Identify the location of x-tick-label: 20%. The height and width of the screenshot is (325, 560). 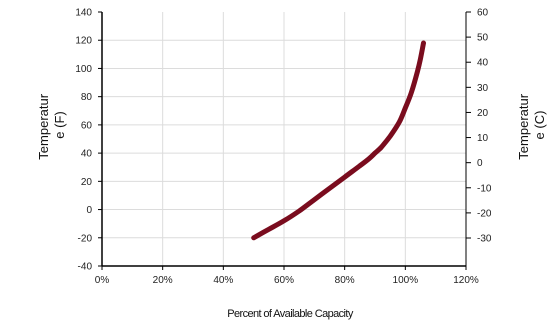
(163, 280).